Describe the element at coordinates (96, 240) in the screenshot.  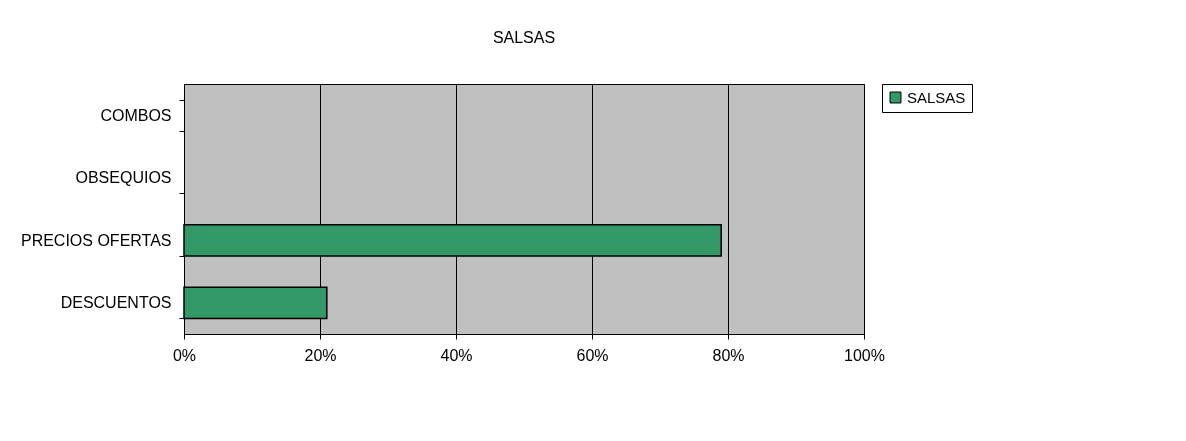
I see `y-tick-label: PRECIOS OFERTAS` at that location.